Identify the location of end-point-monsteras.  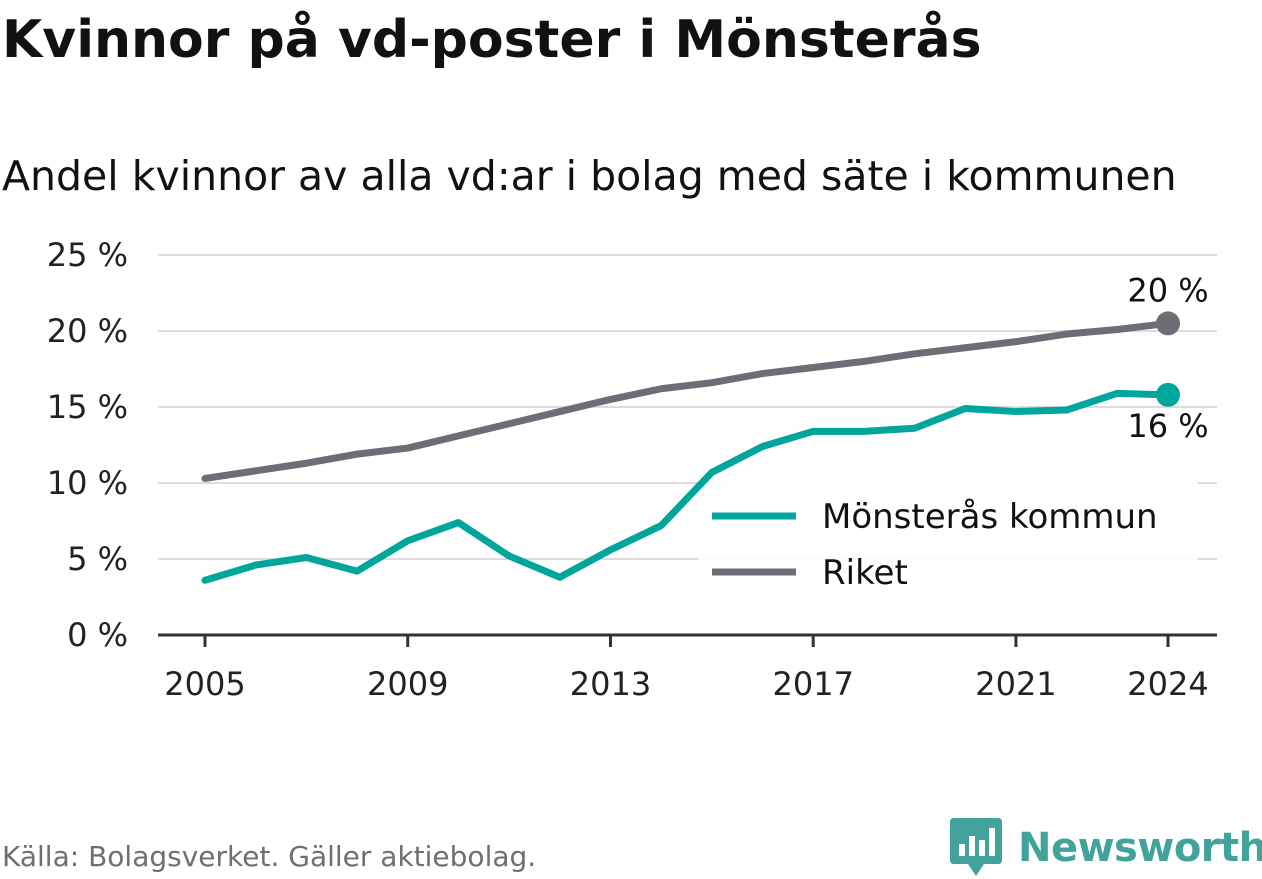
(1168, 394).